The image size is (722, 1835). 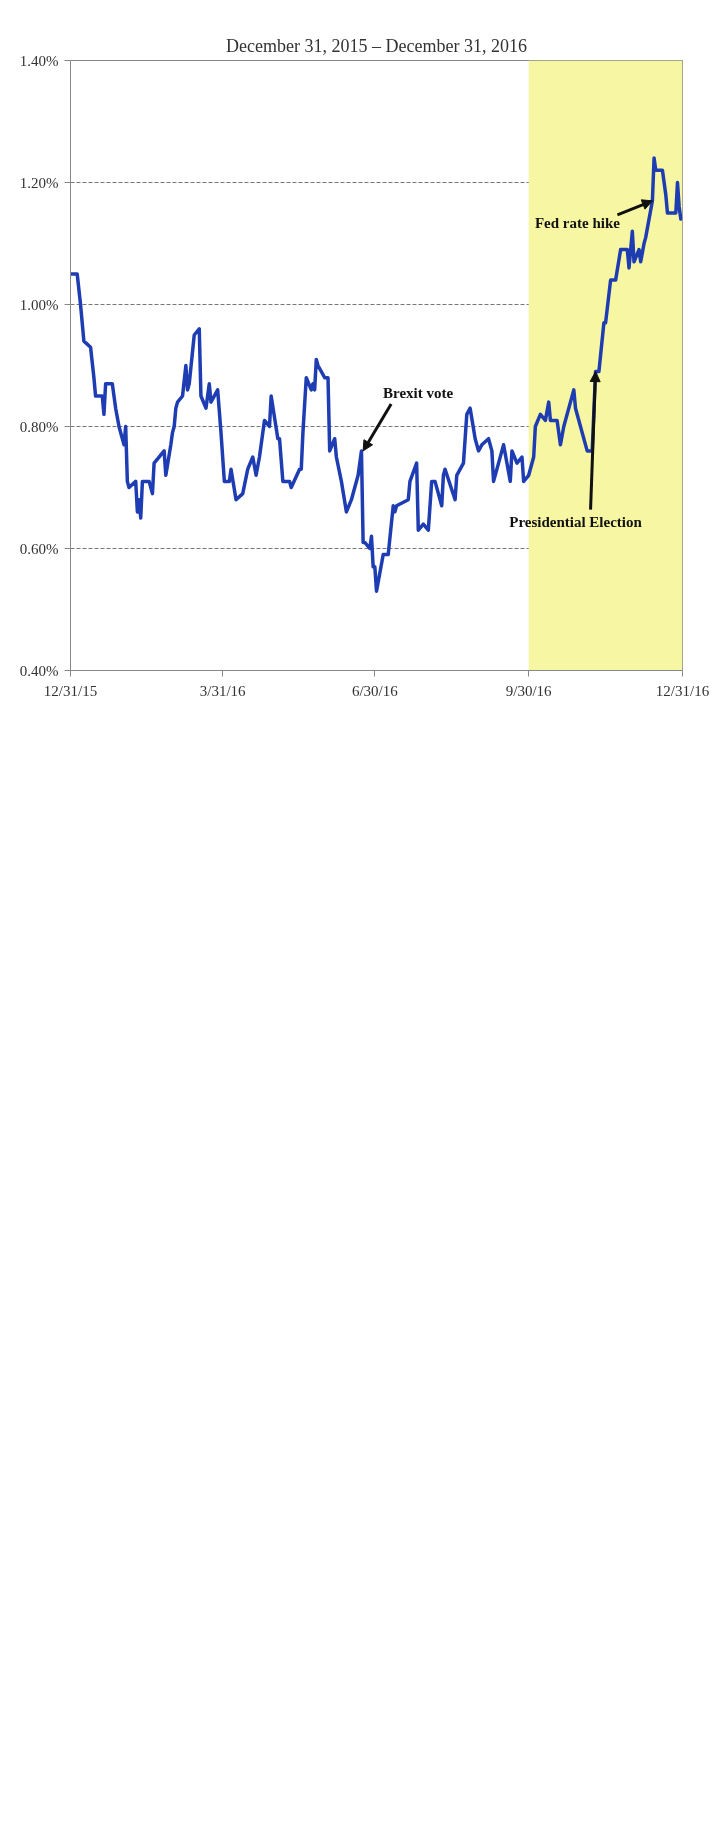 I want to click on y-tick-label: 1.00%, so click(x=39, y=304).